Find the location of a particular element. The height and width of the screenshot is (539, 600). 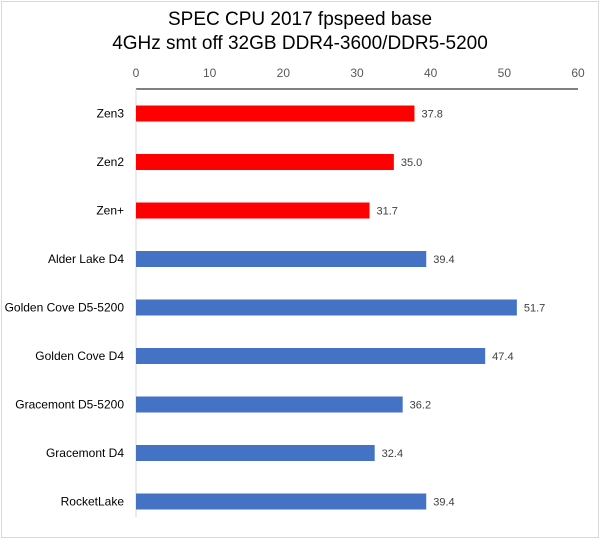

category-label: Gracemont D4 is located at coordinates (85, 453).